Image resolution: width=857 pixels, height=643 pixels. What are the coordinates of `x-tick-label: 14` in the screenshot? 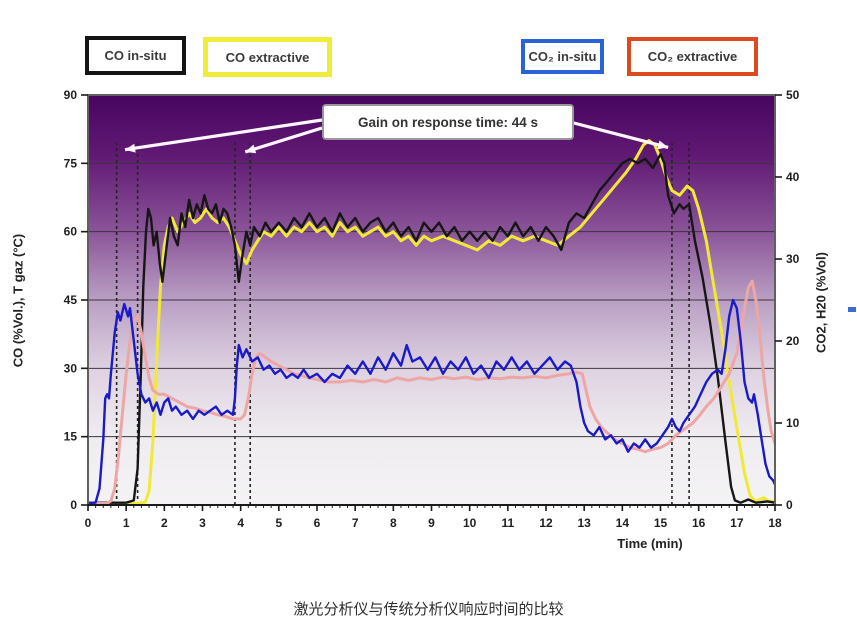 It's located at (623, 523).